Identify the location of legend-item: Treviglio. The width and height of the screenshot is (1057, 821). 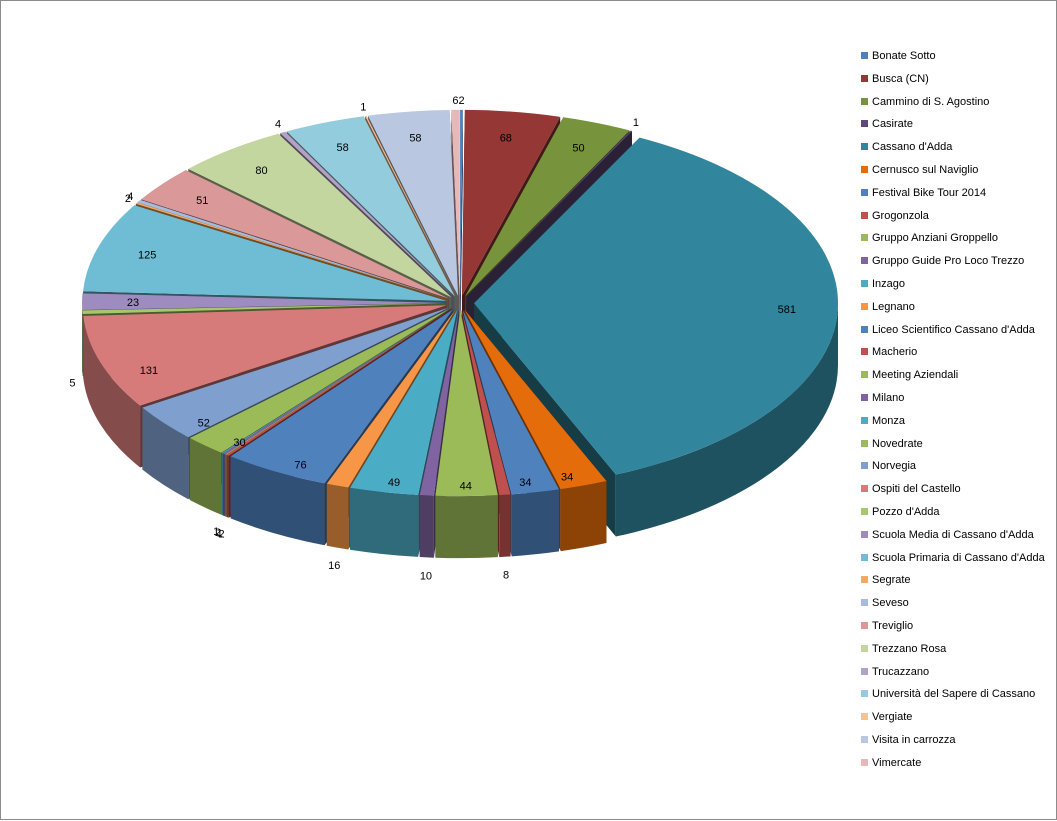
(956, 628).